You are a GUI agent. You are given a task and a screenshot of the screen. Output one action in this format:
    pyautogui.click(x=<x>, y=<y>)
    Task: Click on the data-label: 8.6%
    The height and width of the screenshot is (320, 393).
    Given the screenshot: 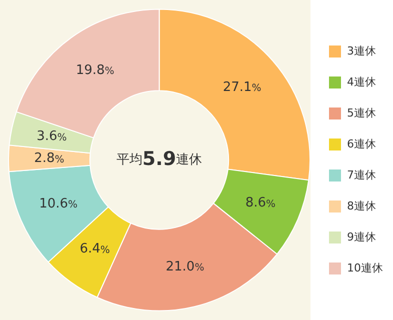 What is the action you would take?
    pyautogui.click(x=260, y=203)
    